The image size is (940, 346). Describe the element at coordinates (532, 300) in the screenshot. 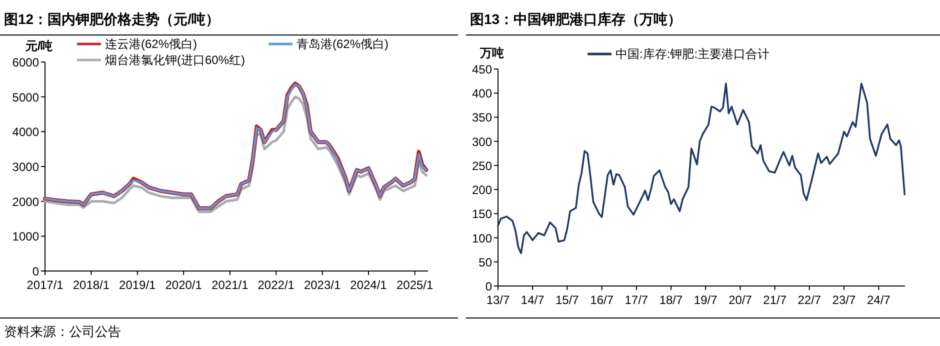

I see `x-tick-label: 14/7` at that location.